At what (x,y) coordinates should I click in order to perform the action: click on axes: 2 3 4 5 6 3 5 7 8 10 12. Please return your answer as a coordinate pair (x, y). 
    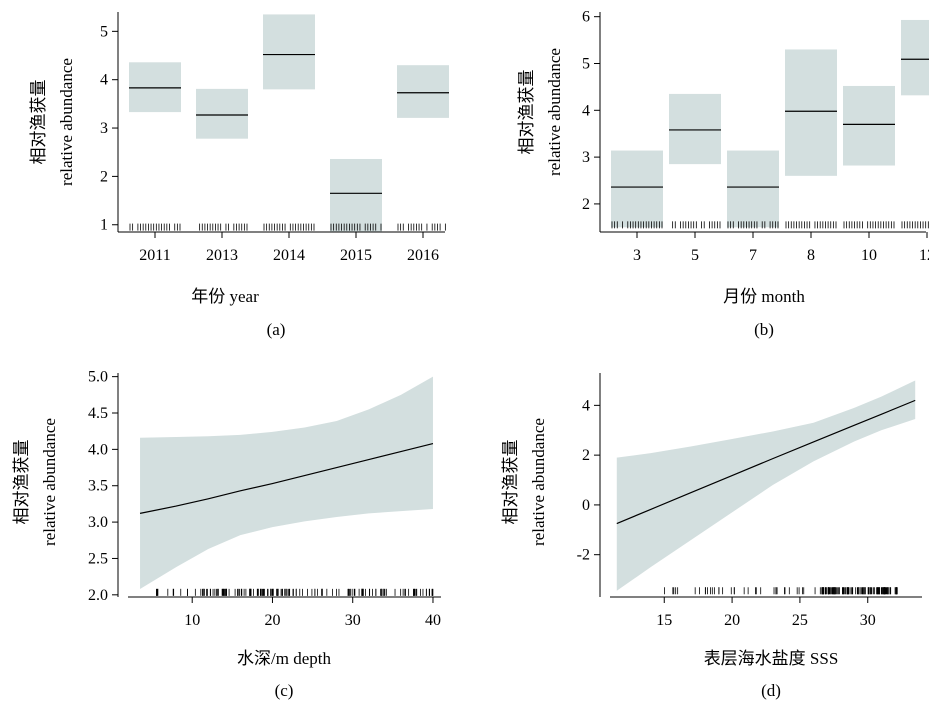
    Looking at the image, I should click on (755, 136).